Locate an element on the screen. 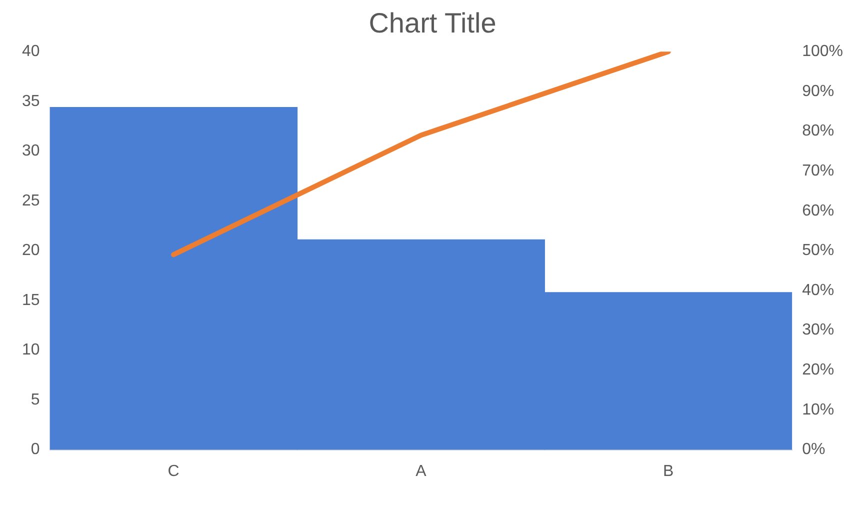 This screenshot has width=865, height=505. y-tick-label: 0 is located at coordinates (35, 449).